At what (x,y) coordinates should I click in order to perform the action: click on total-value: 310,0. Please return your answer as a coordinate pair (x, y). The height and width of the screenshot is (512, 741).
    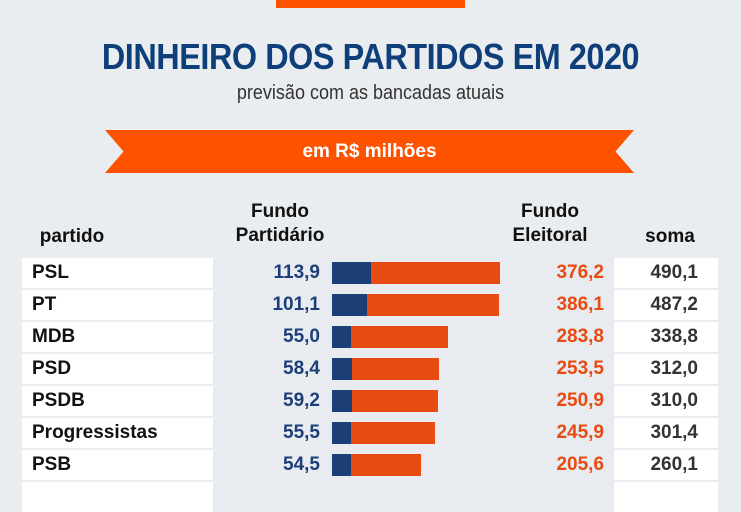
    Looking at the image, I should click on (666, 401).